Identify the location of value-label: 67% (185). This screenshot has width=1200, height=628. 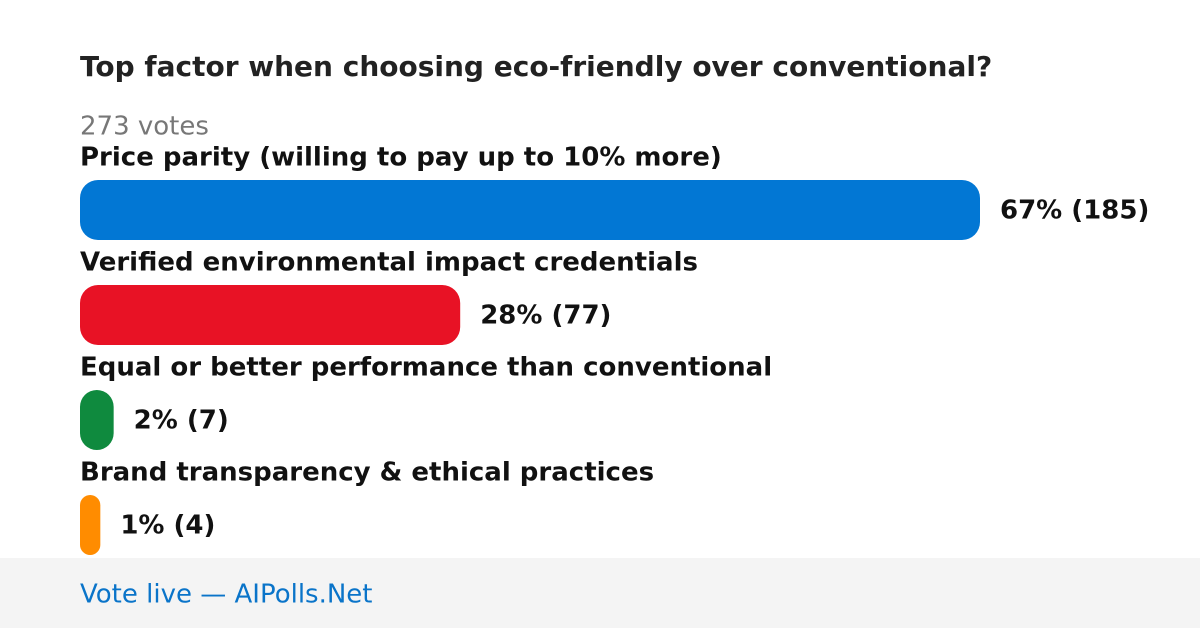
(1074, 211).